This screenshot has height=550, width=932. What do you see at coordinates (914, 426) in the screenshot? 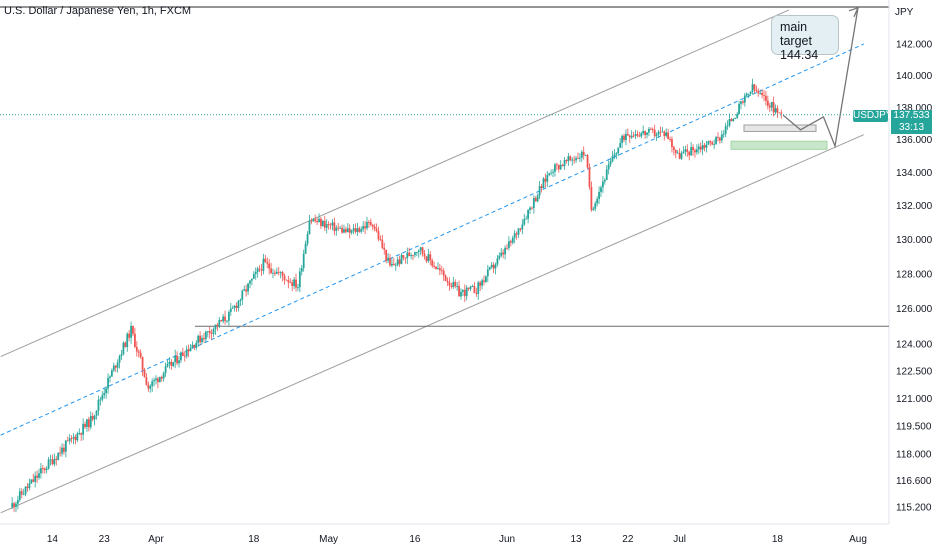
I see `price-tick-label: 119.500` at bounding box center [914, 426].